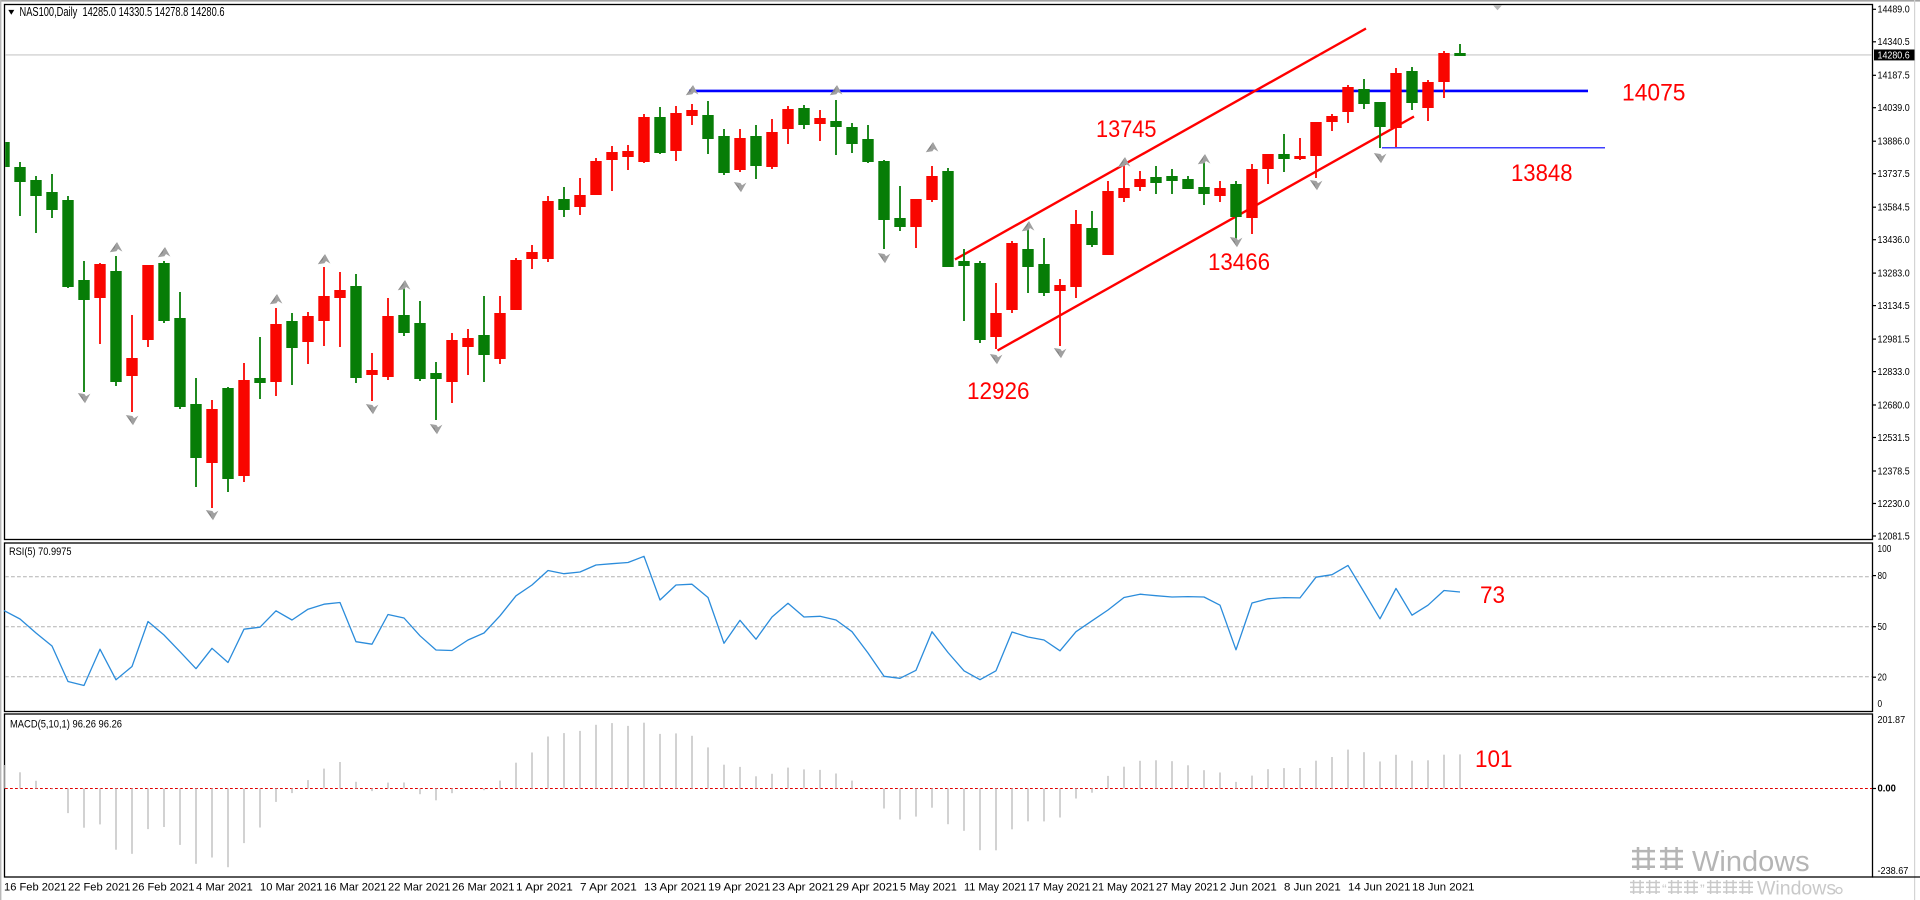 This screenshot has height=900, width=1920. Describe the element at coordinates (66, 725) in the screenshot. I see `svg-text: MACD(5,10,1) 96.26 96.26` at that location.